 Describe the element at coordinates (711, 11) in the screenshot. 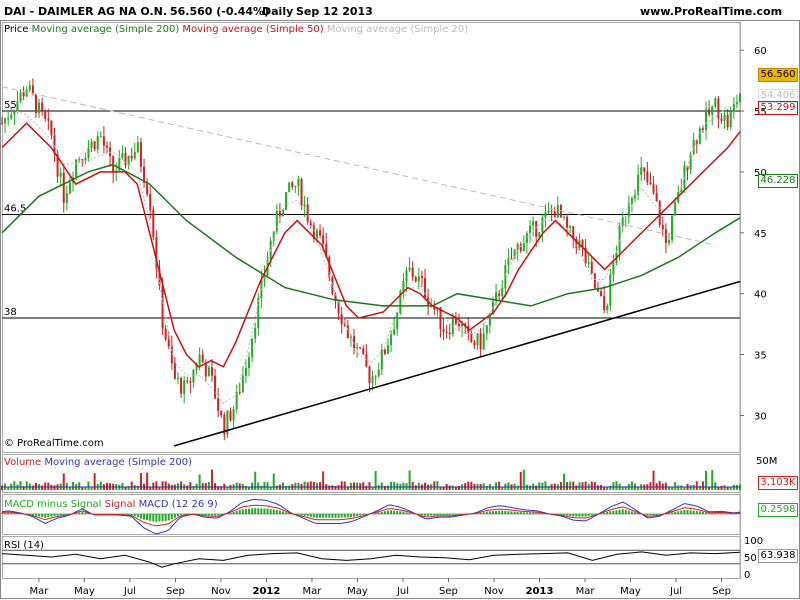

I see `site-url: www.ProRealTime.com` at that location.